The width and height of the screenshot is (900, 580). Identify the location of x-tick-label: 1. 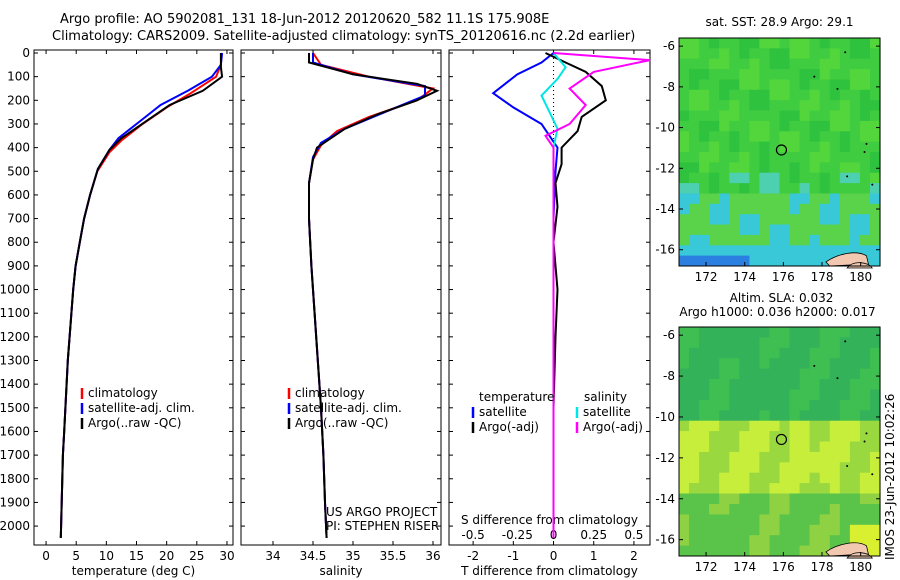
(594, 556).